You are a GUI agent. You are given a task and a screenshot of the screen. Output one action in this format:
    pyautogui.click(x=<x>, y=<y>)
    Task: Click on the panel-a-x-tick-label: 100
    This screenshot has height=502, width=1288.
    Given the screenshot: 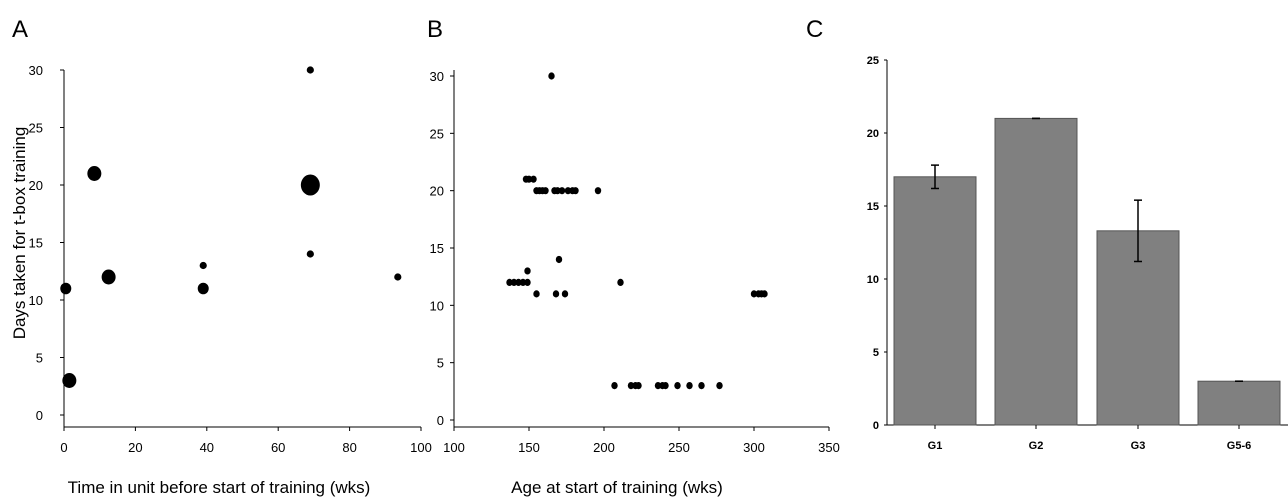 What is the action you would take?
    pyautogui.click(x=421, y=447)
    